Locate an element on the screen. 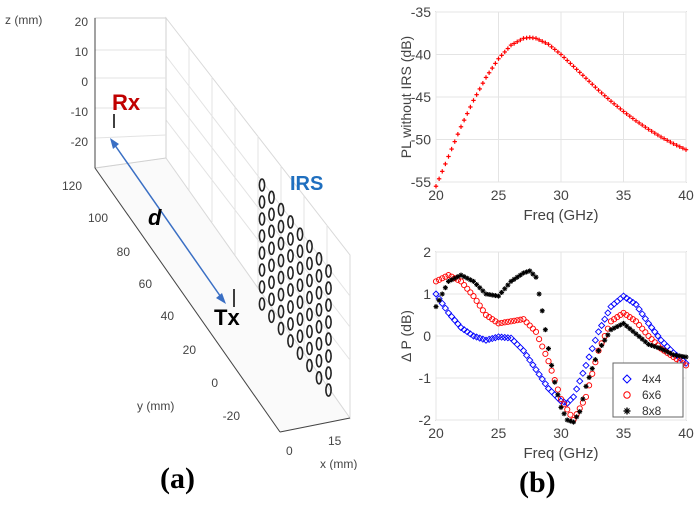  x-tick-label: 30 is located at coordinates (561, 433).